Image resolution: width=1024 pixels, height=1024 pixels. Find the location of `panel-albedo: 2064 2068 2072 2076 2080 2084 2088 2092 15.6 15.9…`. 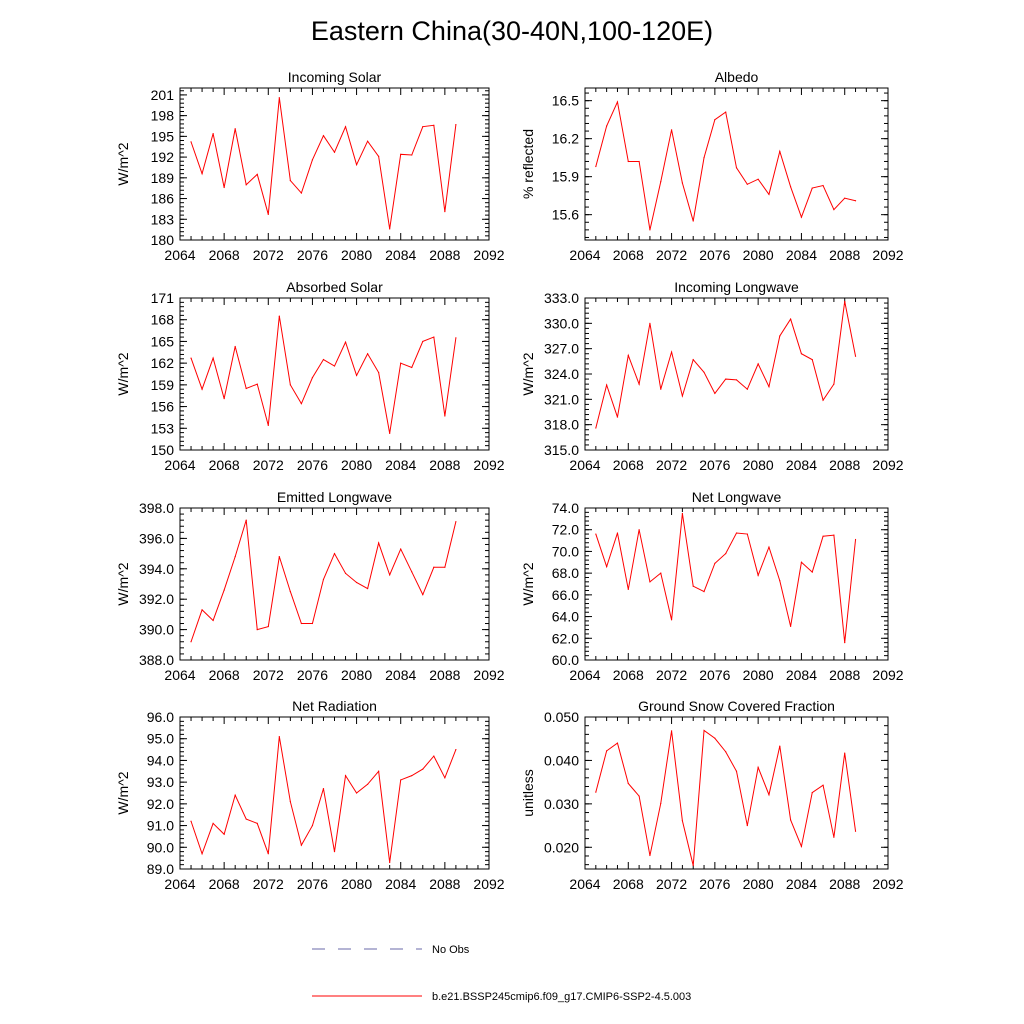

panel-albedo: 2064 2068 2072 2076 2080 2084 2088 2092 15.6 15.9… is located at coordinates (712, 166).